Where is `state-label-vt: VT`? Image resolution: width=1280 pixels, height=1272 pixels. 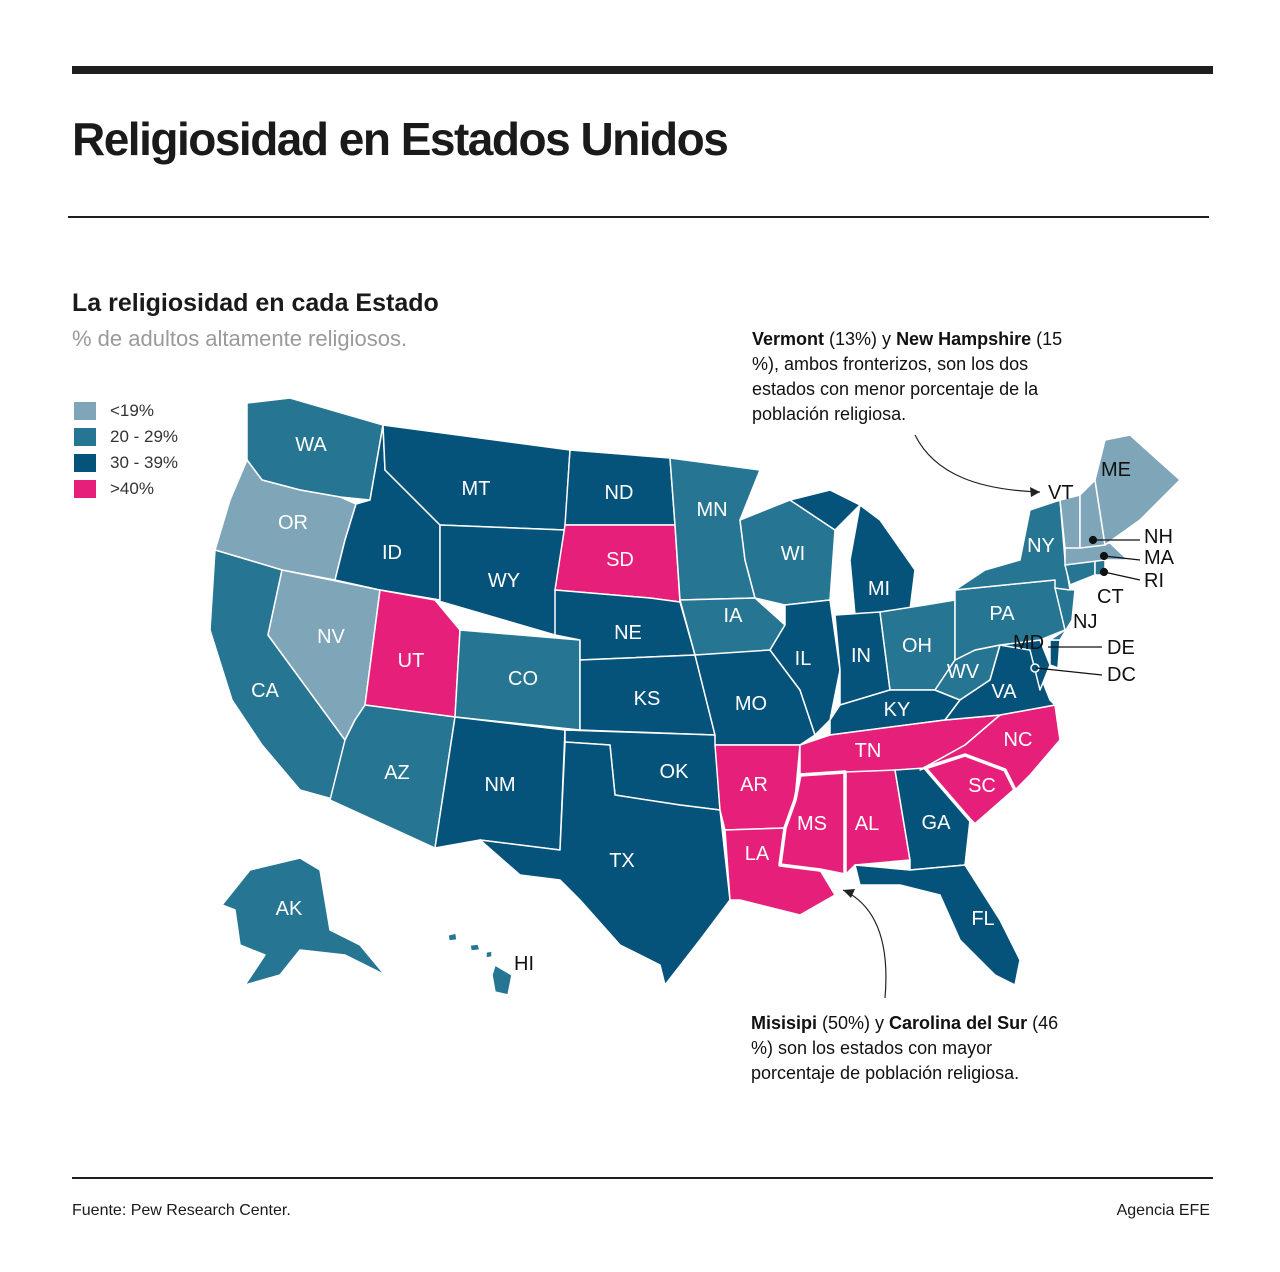 state-label-vt: VT is located at coordinates (1061, 493).